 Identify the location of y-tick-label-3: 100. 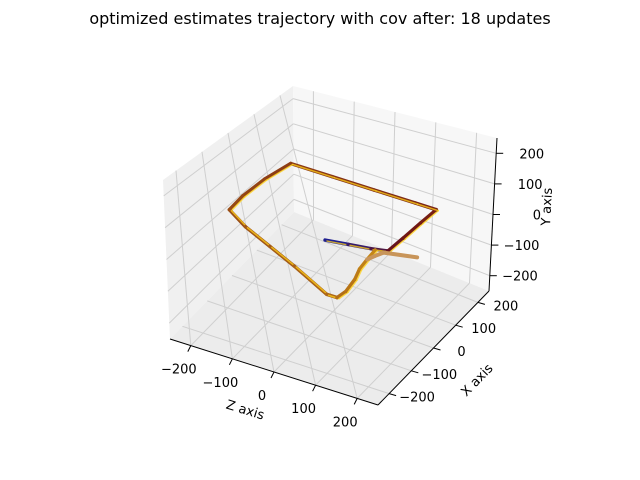
(530, 185).